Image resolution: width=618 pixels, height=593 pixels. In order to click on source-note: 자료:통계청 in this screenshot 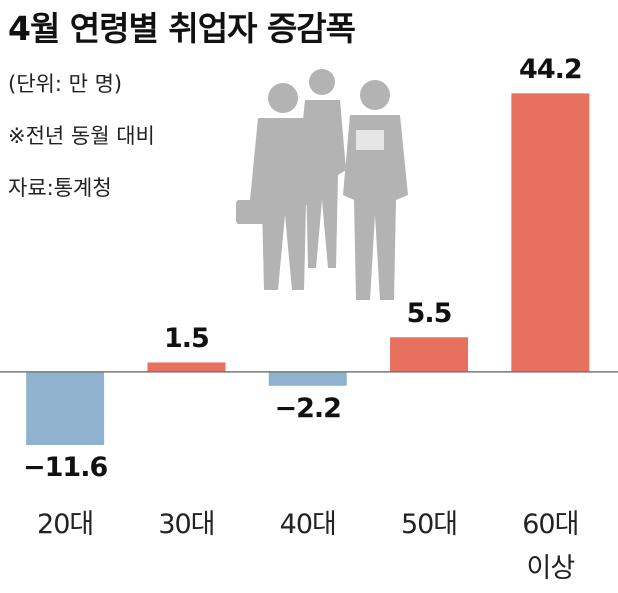, I will do `click(60, 188)`.